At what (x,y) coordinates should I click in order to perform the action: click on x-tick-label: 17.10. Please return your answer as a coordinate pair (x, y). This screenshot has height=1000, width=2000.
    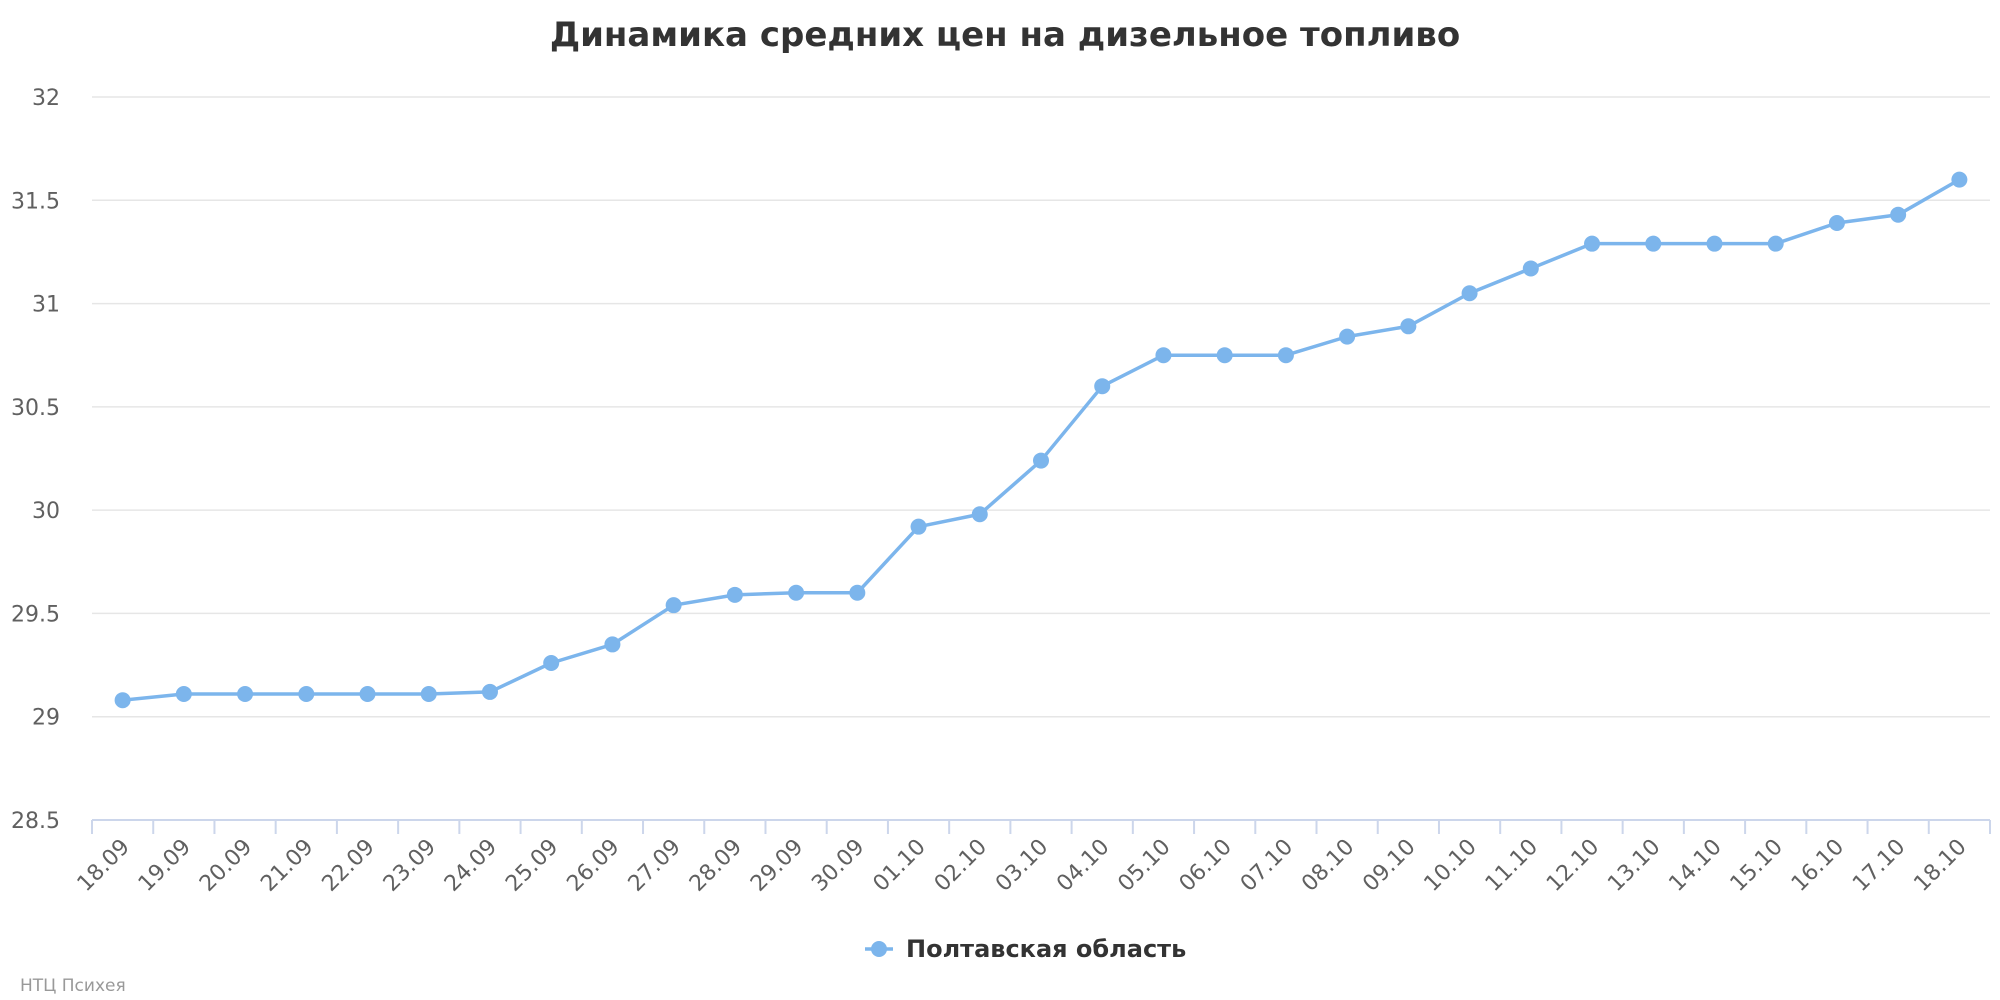
    Looking at the image, I should click on (1879, 866).